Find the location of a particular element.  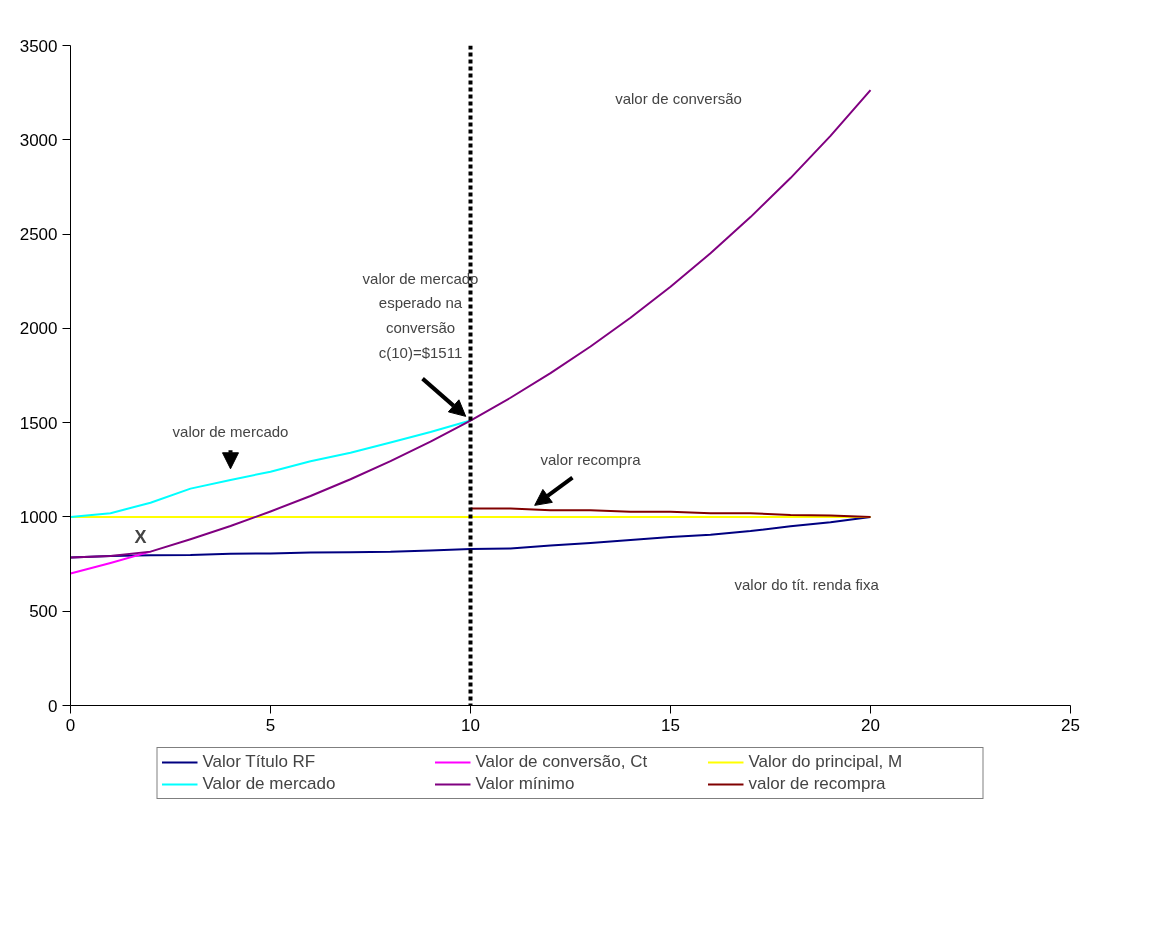

y-tick-label: 500 is located at coordinates (43, 612).